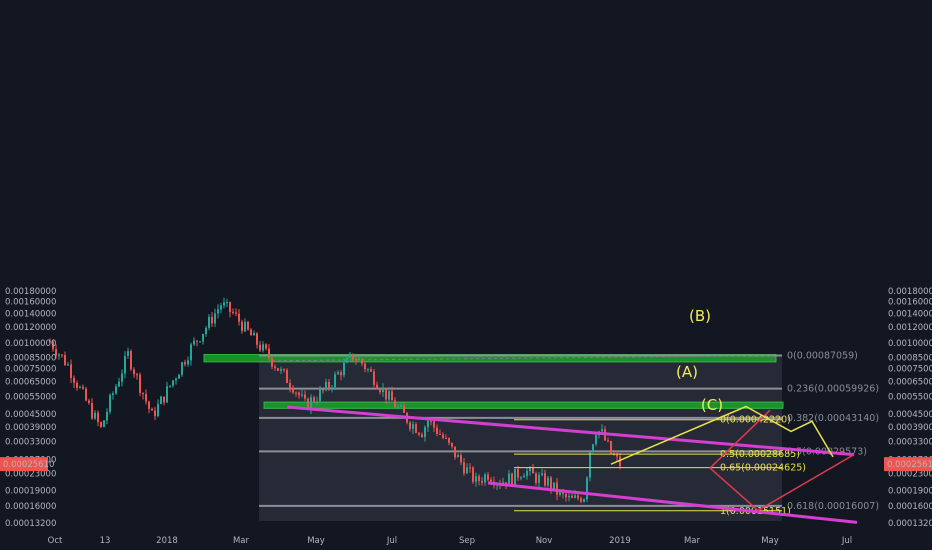  I want to click on y-tick-right-0: 0.00180000, so click(910, 292).